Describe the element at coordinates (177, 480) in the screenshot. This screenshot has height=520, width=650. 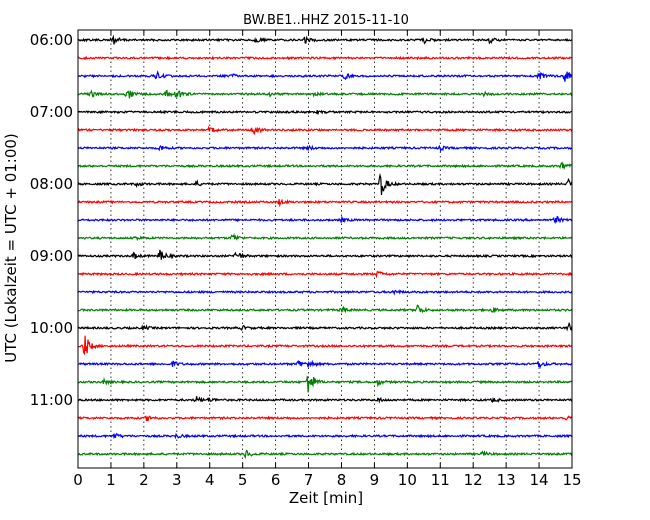
I see `x-tick-label: 3` at that location.